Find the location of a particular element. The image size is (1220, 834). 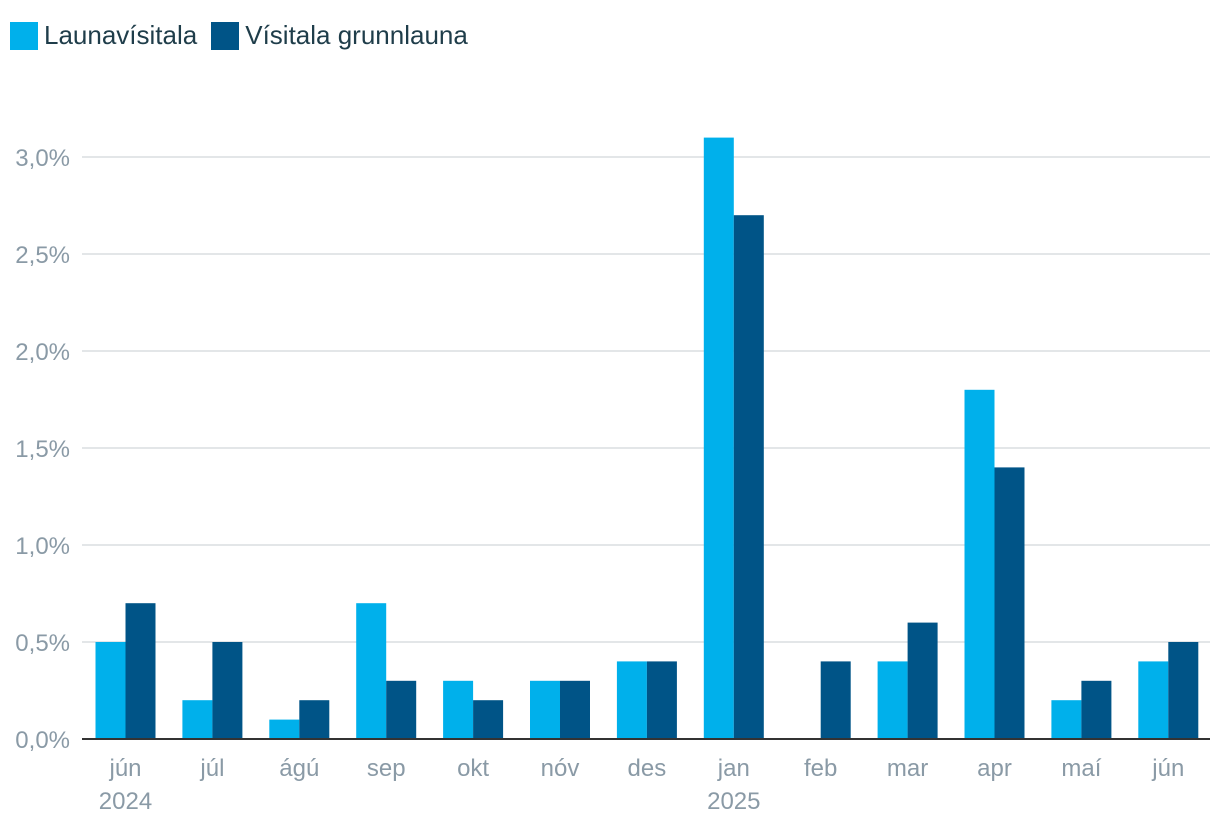

x-year-label: 2024 is located at coordinates (125, 801).